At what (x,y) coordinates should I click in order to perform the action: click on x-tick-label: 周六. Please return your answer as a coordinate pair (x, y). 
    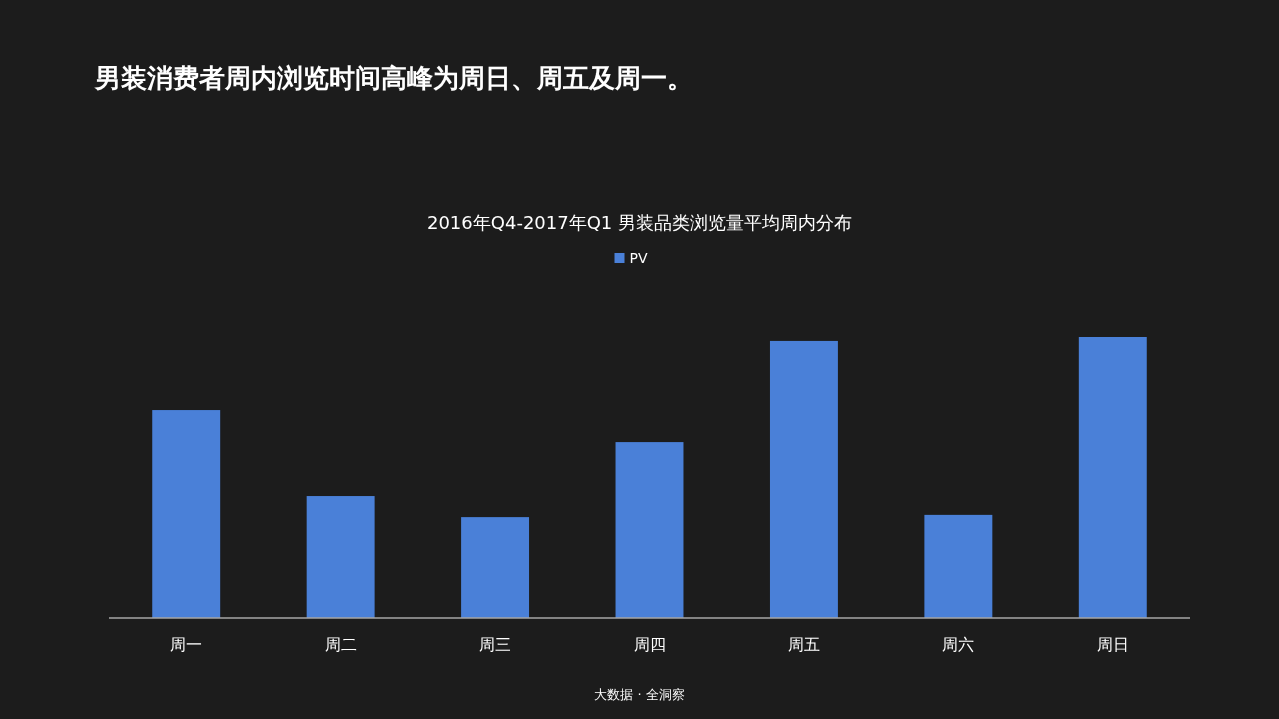
    Looking at the image, I should click on (958, 644).